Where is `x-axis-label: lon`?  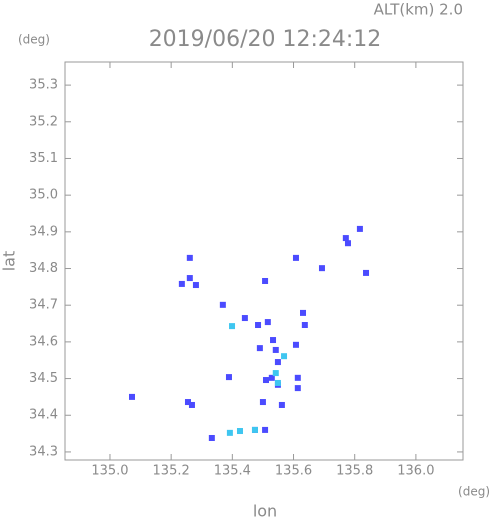 x-axis-label: lon is located at coordinates (265, 511).